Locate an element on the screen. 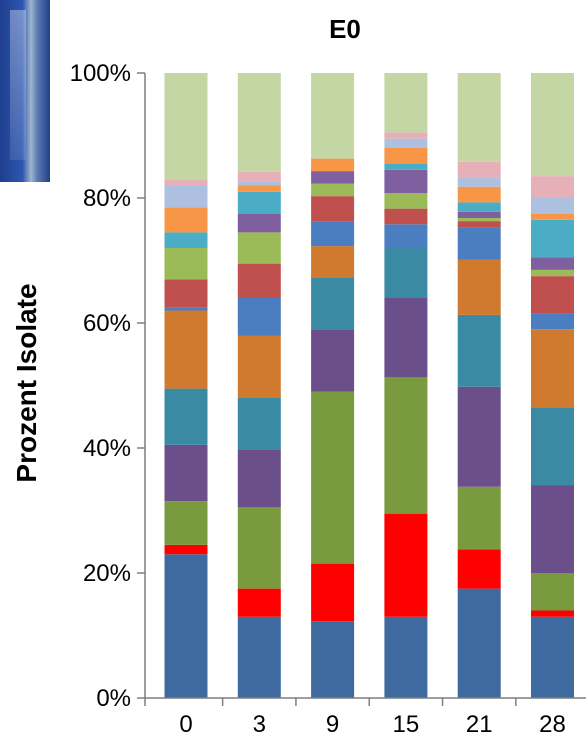 The width and height of the screenshot is (586, 752). bar-segment-3-remainder is located at coordinates (259, 122).